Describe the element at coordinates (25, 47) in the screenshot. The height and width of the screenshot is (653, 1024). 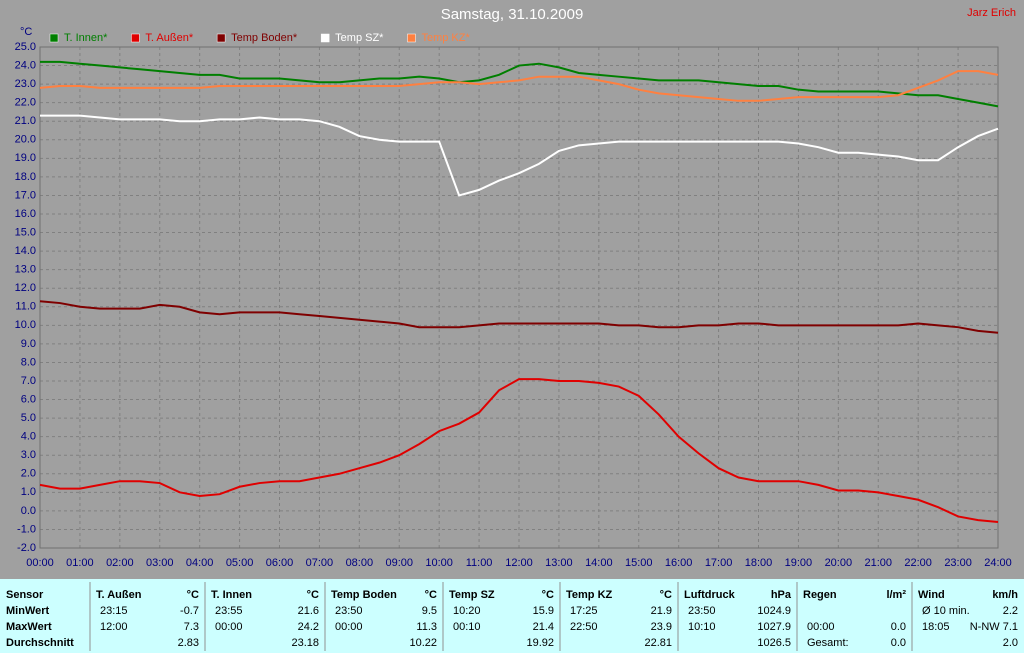
I see `y-tick-label: 25.0` at that location.